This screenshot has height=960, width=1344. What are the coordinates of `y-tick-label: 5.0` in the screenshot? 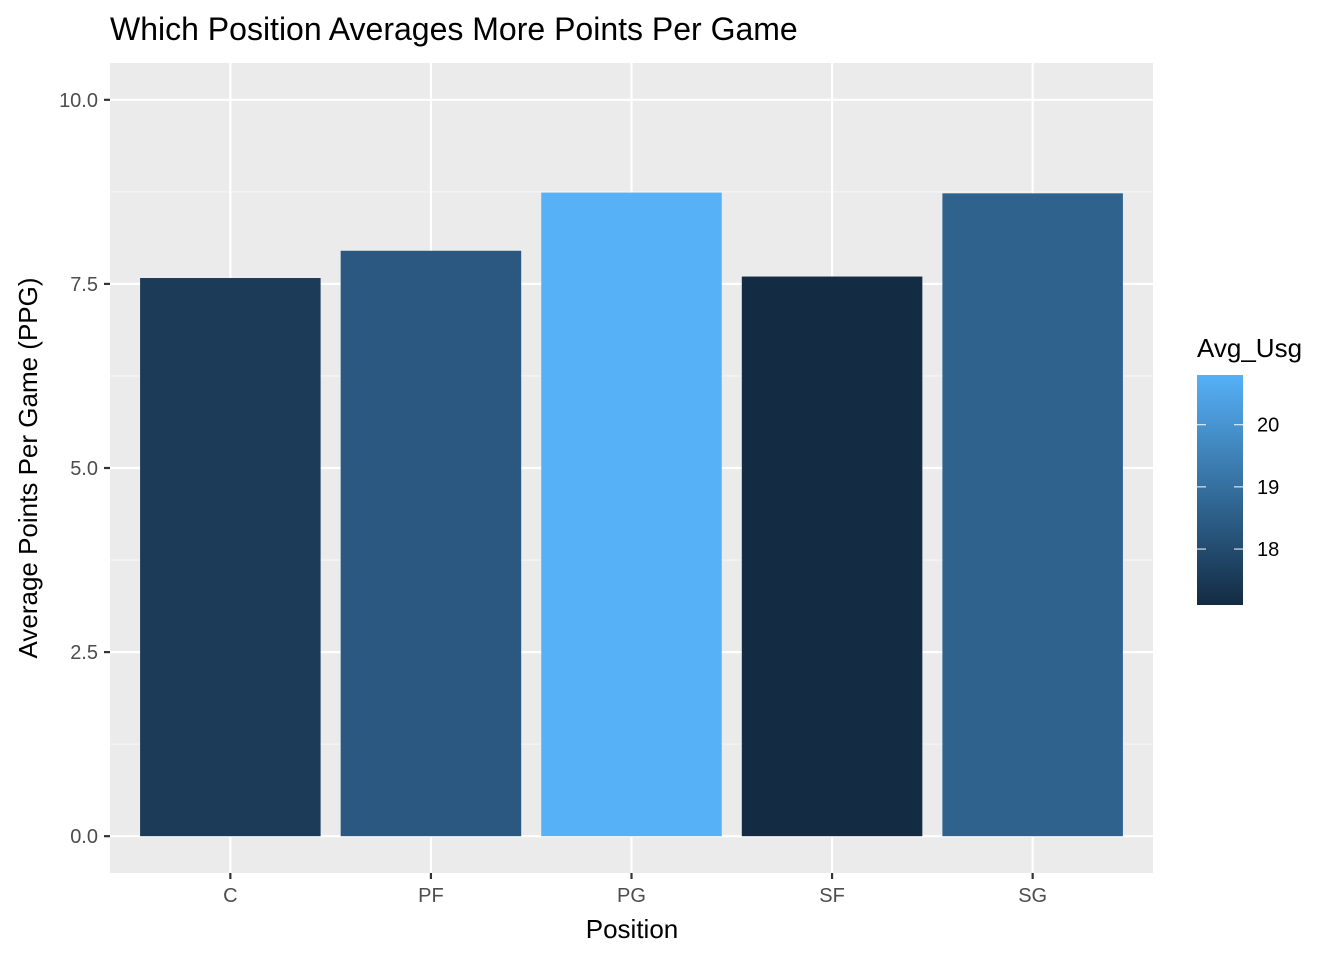 It's located at (84, 469).